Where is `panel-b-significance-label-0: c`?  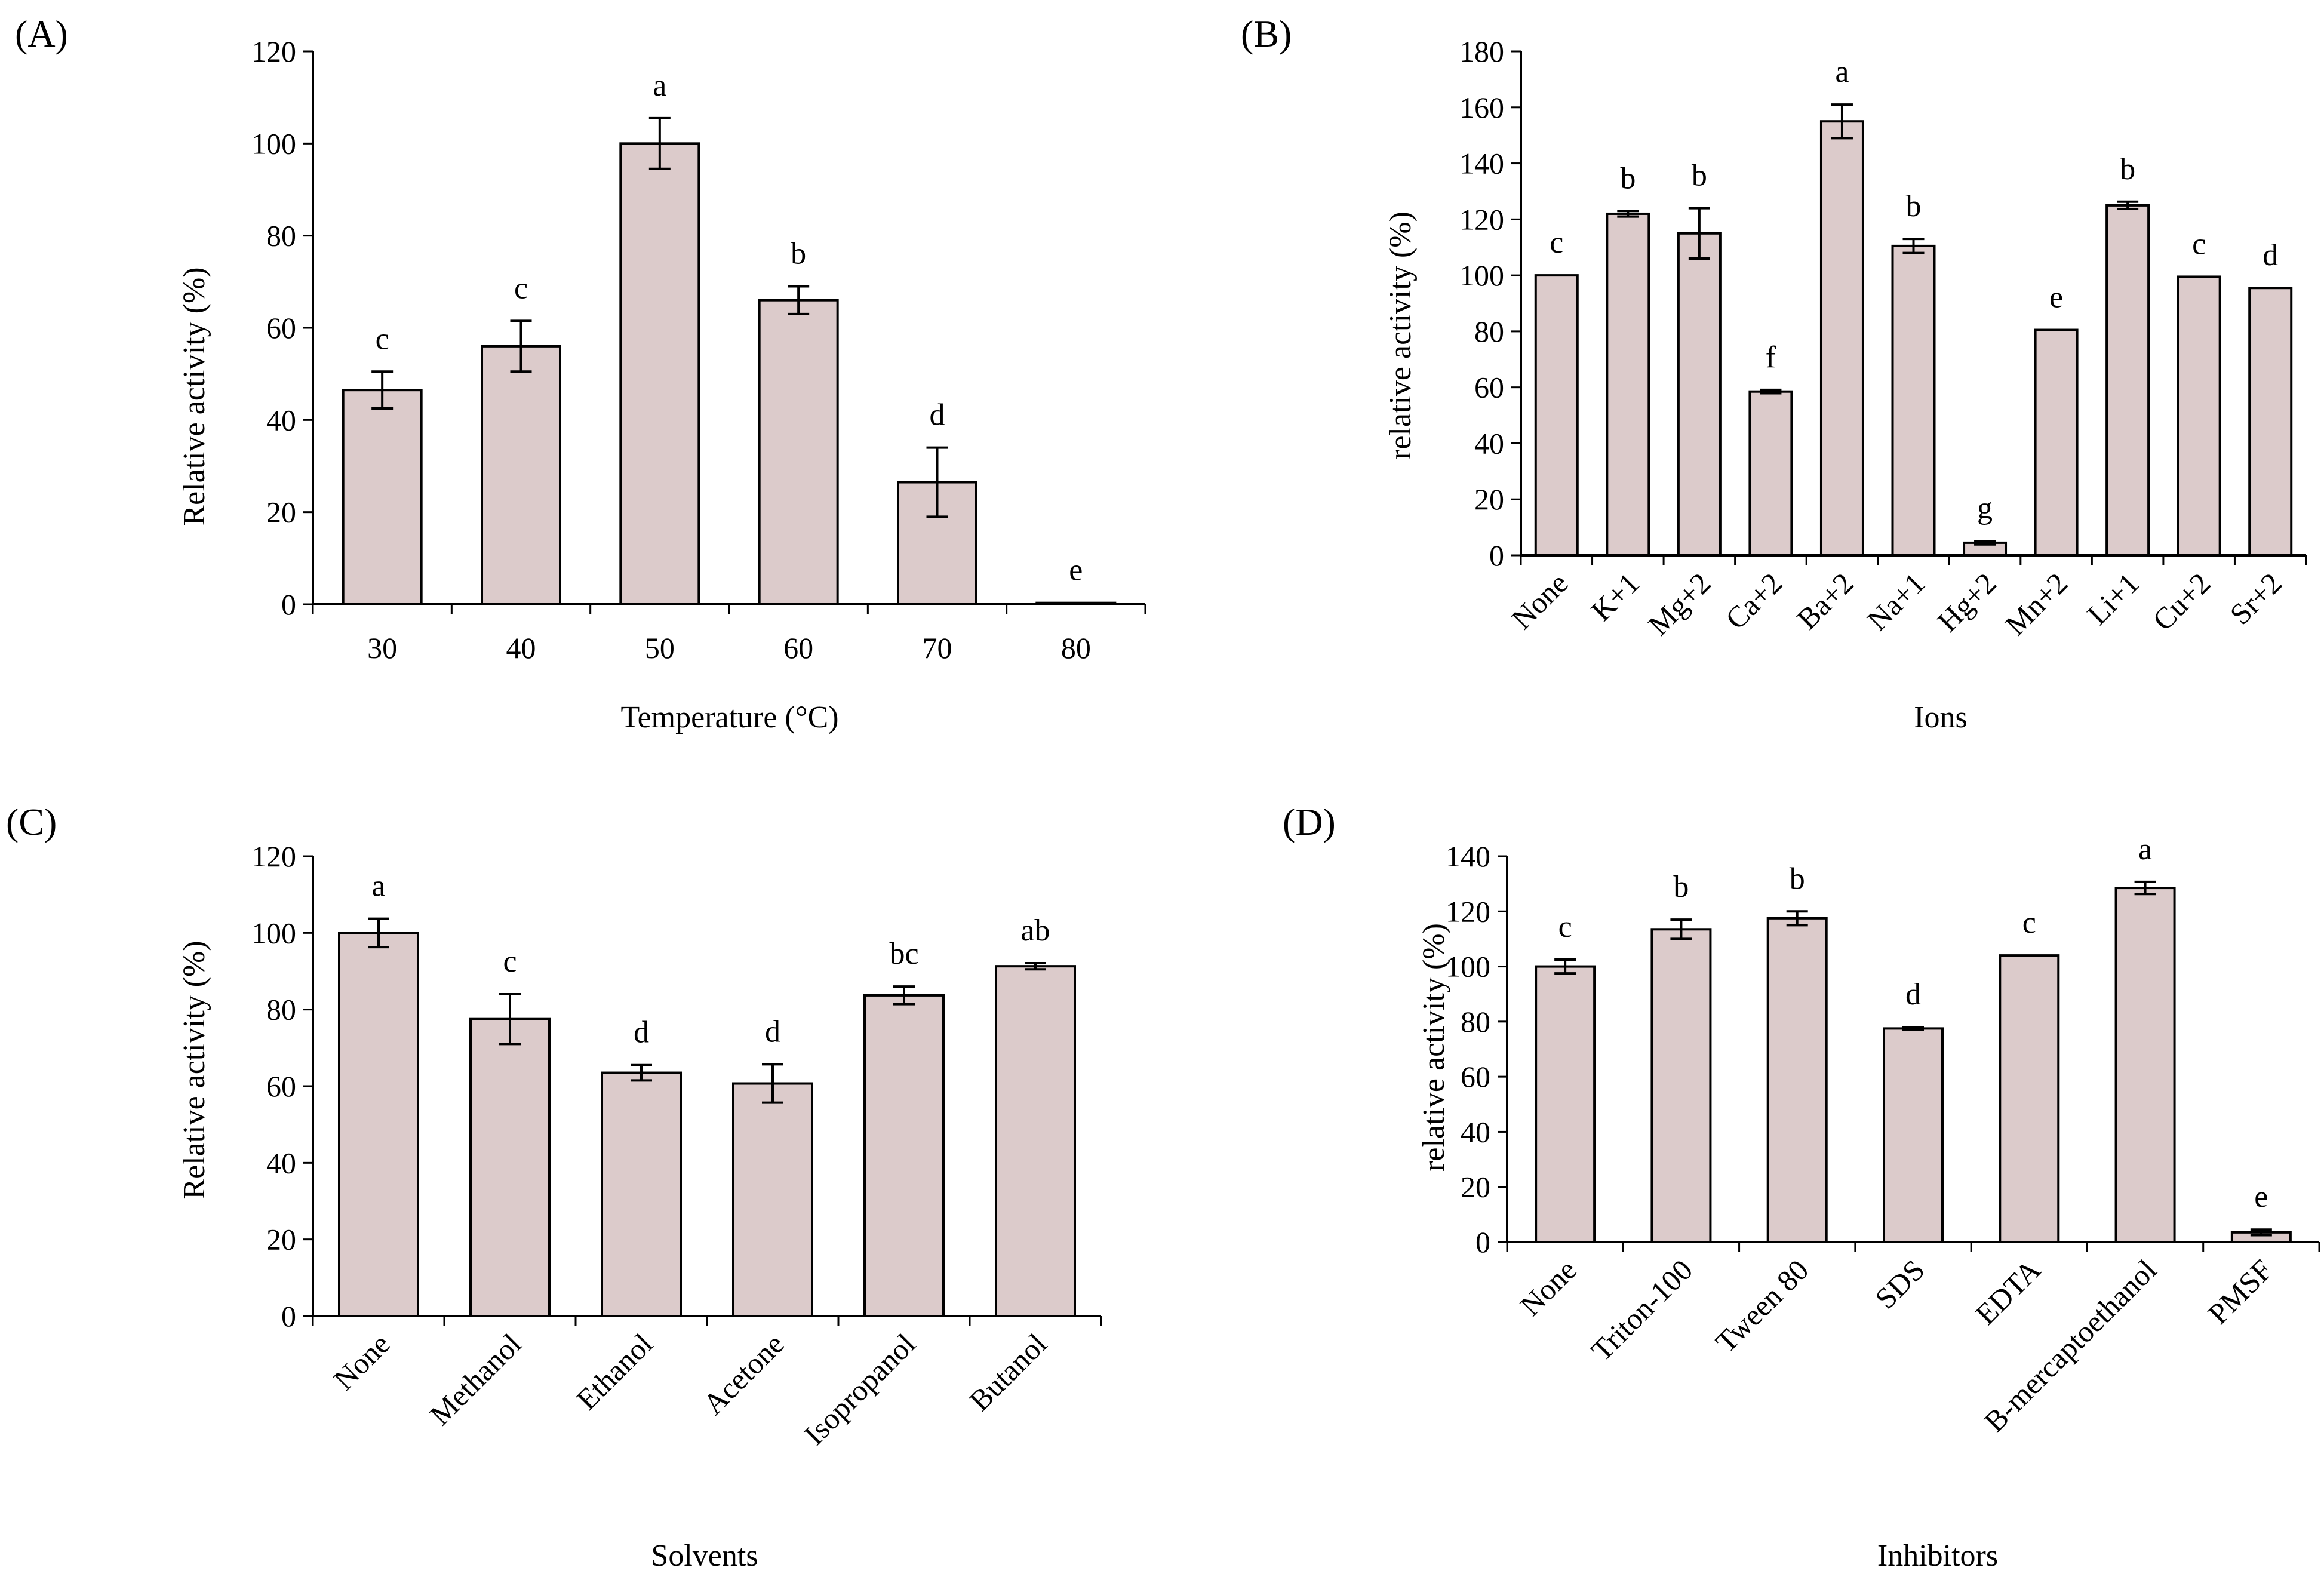
panel-b-significance-label-0: c is located at coordinates (1556, 243).